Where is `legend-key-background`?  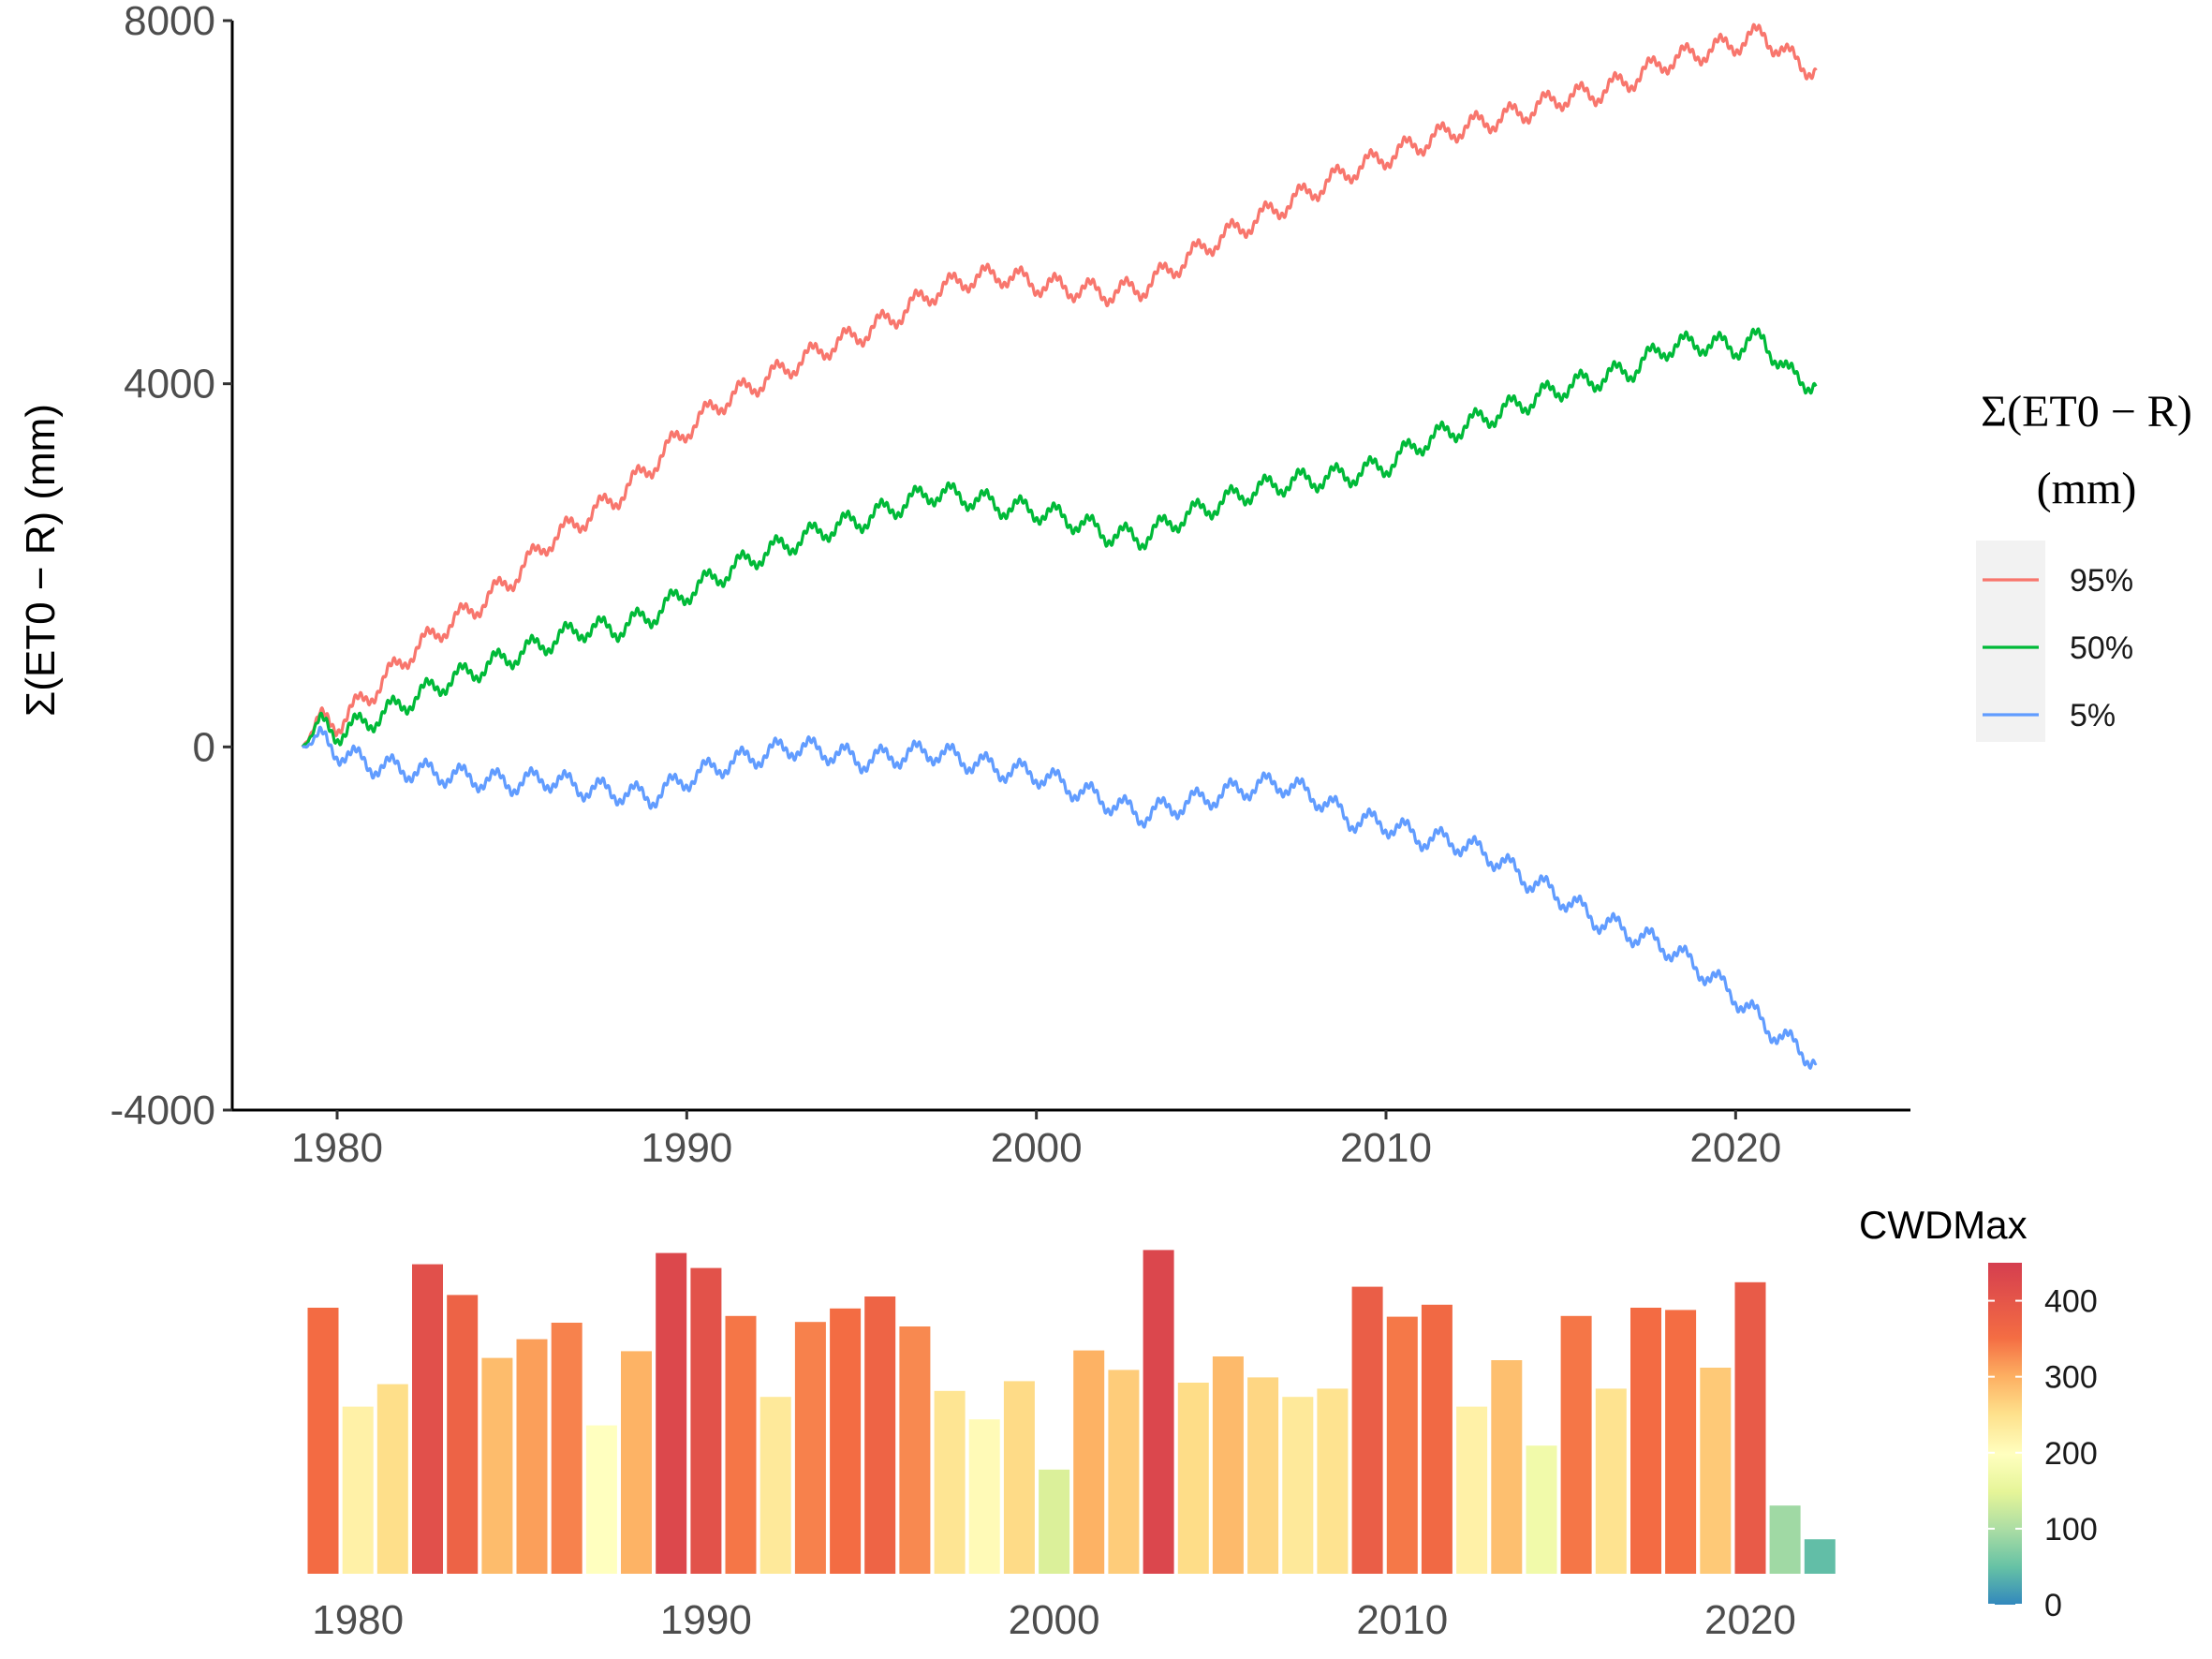 legend-key-background is located at coordinates (2011, 642).